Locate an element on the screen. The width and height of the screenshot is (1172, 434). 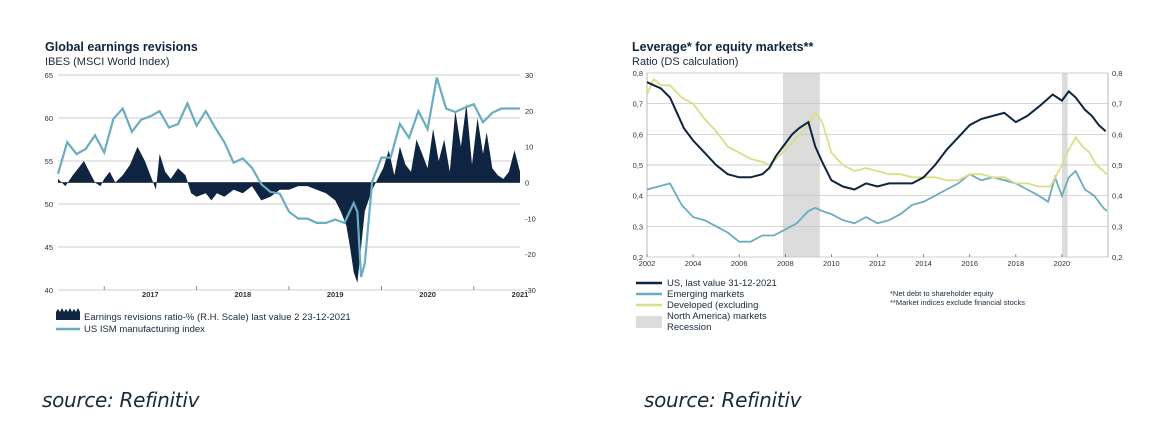
x-tick-label: 2012 is located at coordinates (877, 263).